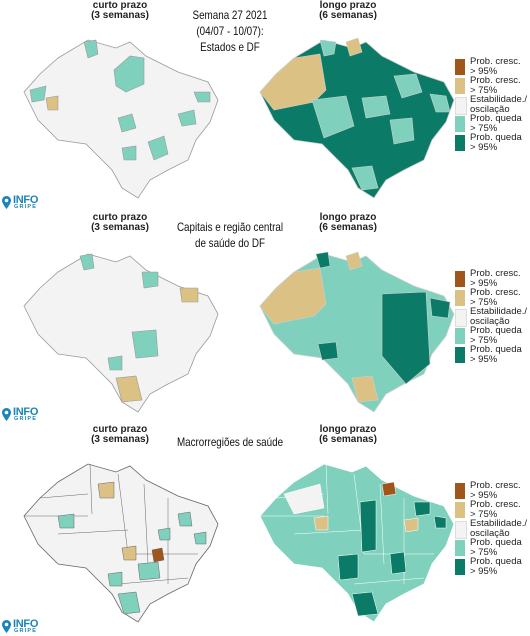 The height and width of the screenshot is (636, 530). What do you see at coordinates (230, 442) in the screenshot?
I see `section-title: Macrorregiões de saúde` at bounding box center [230, 442].